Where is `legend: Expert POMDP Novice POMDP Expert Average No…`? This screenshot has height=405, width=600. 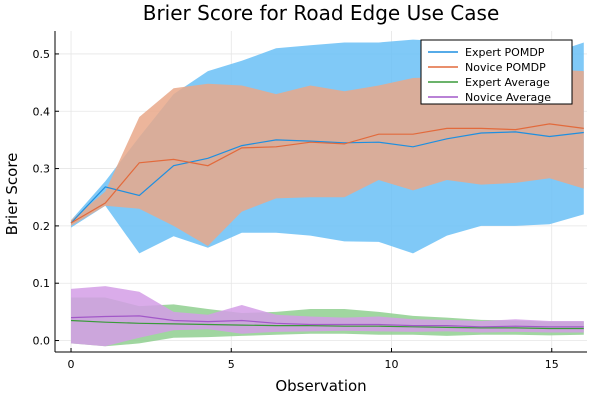 legend: Expert POMDP Novice POMDP Expert Average No… is located at coordinates (496, 72).